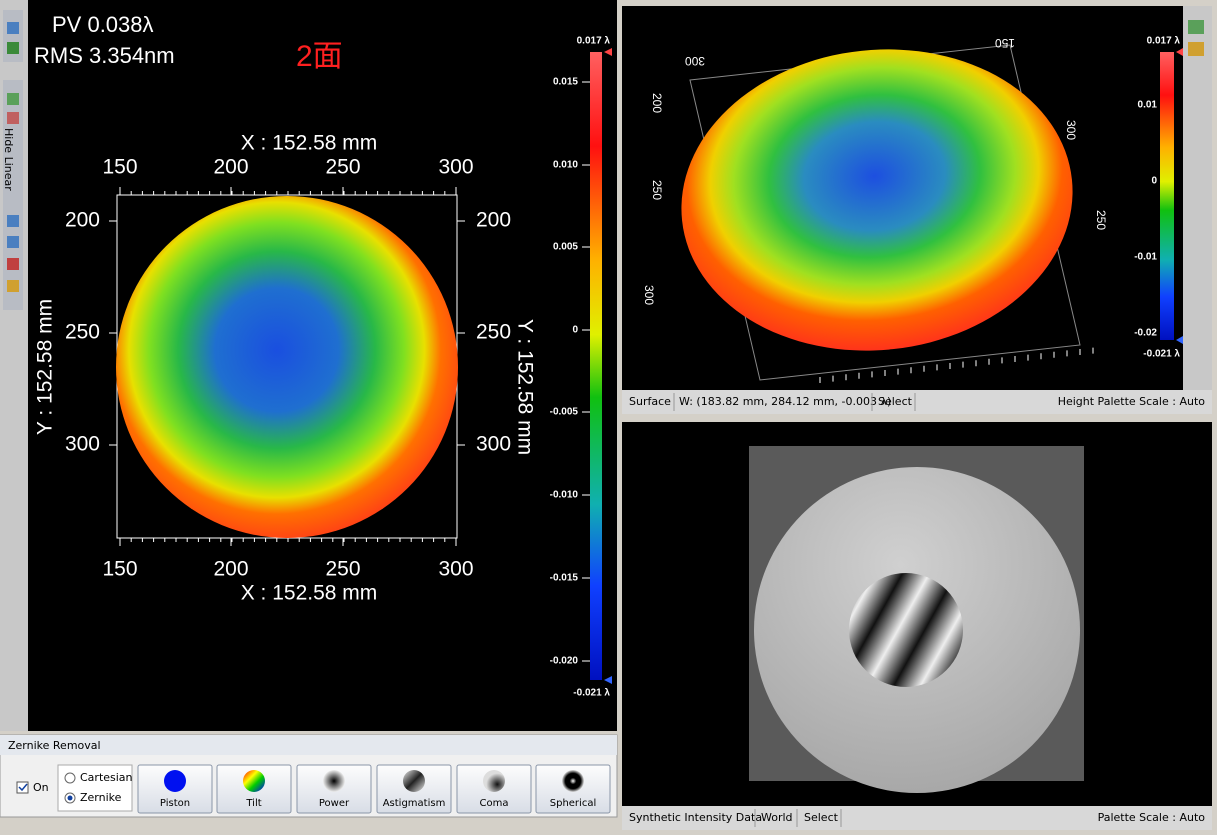  Describe the element at coordinates (1148, 105) in the screenshot. I see `colorbar-label: 0.01` at that location.